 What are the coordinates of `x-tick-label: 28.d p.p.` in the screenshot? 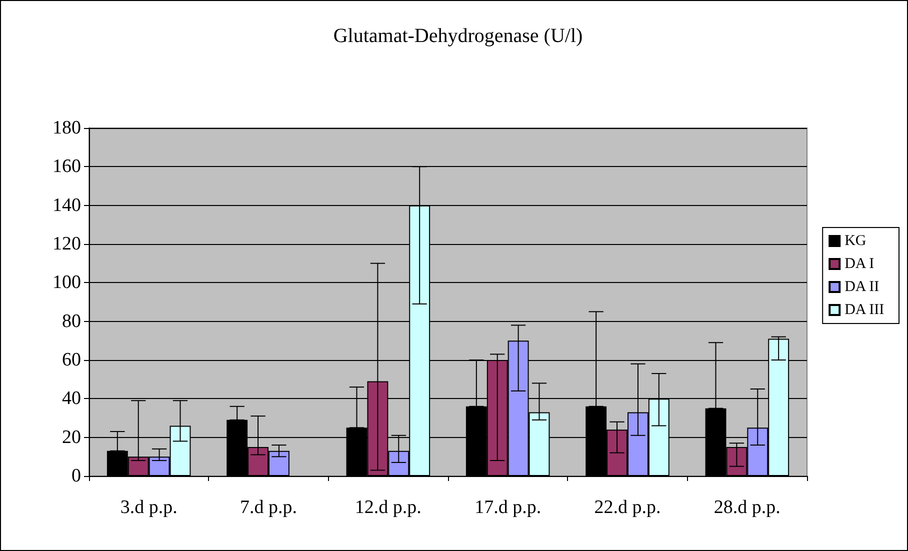 It's located at (747, 507).